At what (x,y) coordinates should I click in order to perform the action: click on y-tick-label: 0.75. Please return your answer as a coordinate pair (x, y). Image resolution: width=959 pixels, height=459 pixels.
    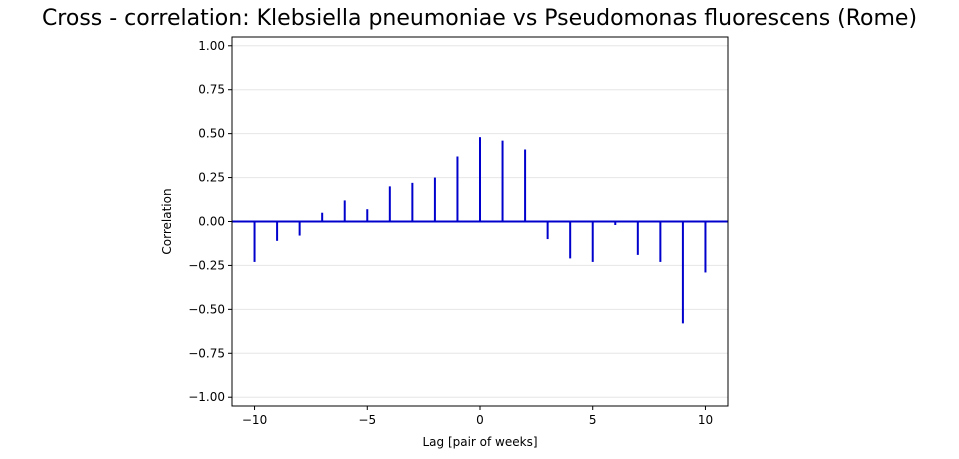
    Looking at the image, I should click on (211, 90).